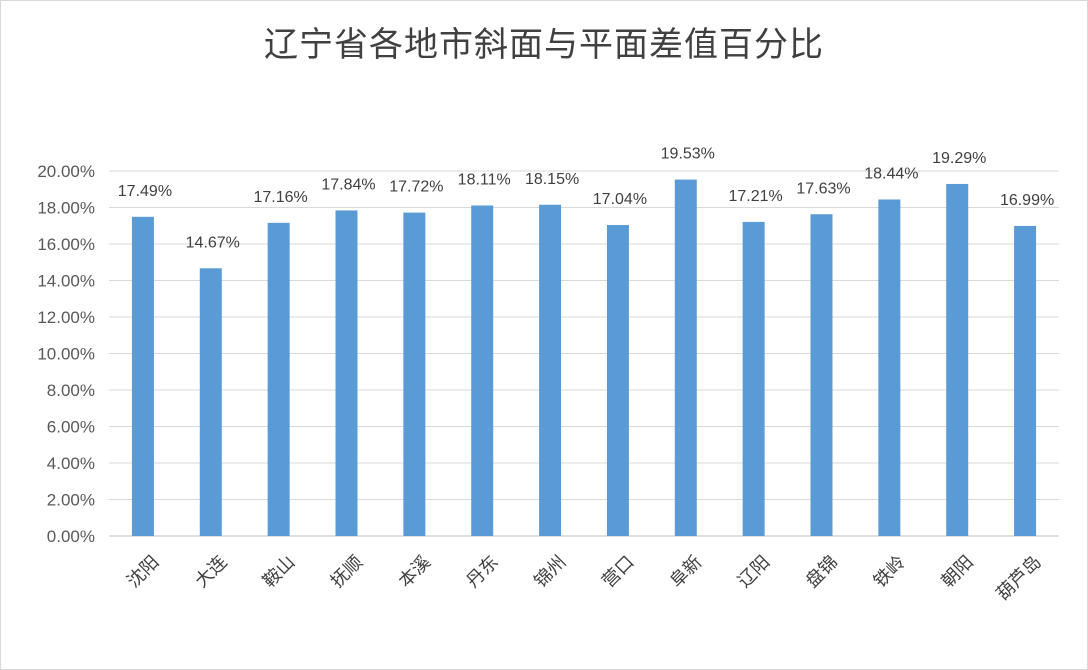 This screenshot has height=670, width=1088. What do you see at coordinates (71, 463) in the screenshot?
I see `y-tick-label: 4.00%` at bounding box center [71, 463].